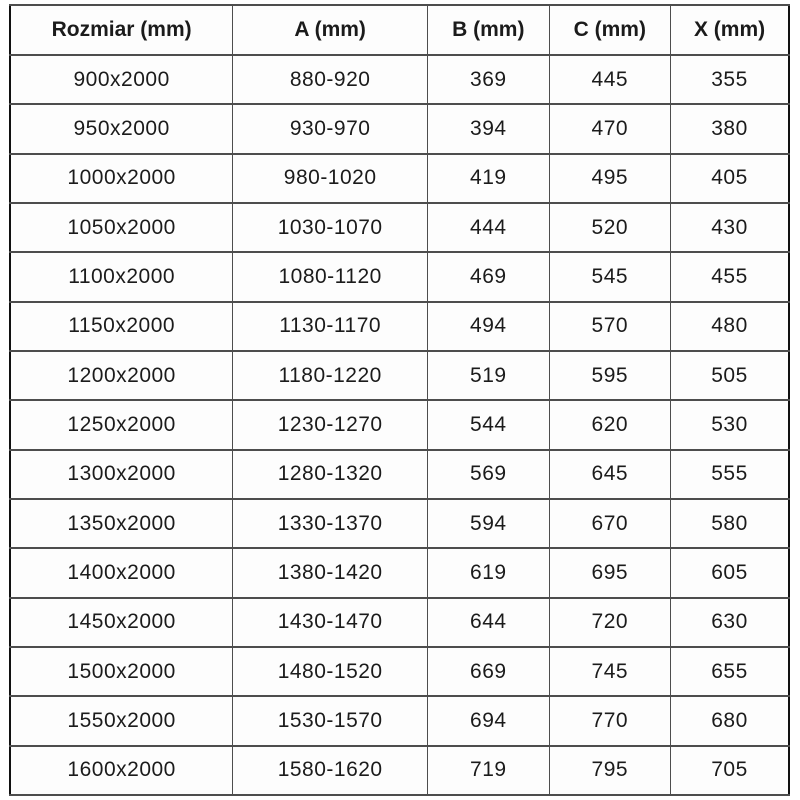 Image resolution: width=800 pixels, height=800 pixels. Describe the element at coordinates (730, 277) in the screenshot. I see `table-cell: 455` at that location.